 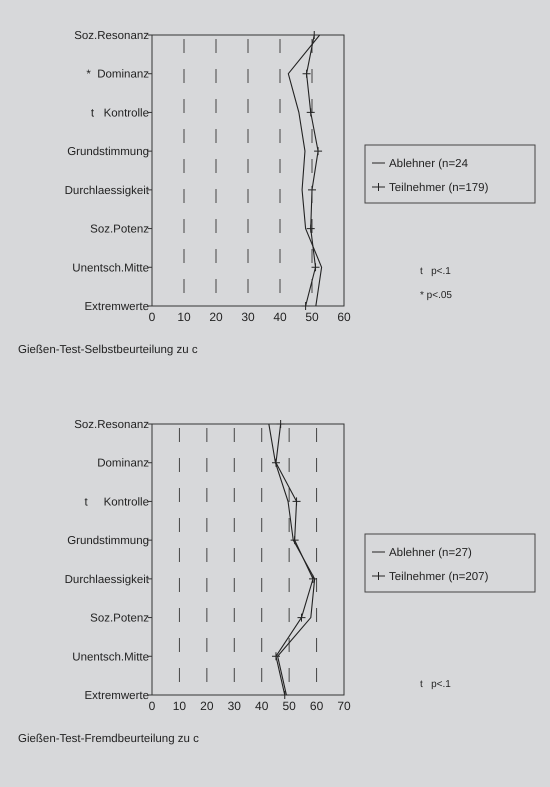 What do you see at coordinates (108, 350) in the screenshot?
I see `text: Gießen-Test-Selbstbeurteilung zu c` at bounding box center [108, 350].